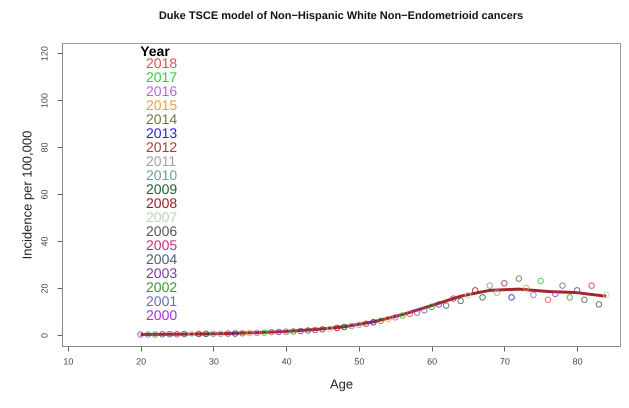 The image size is (629, 408). I want to click on y-tick-label: 120, so click(45, 54).